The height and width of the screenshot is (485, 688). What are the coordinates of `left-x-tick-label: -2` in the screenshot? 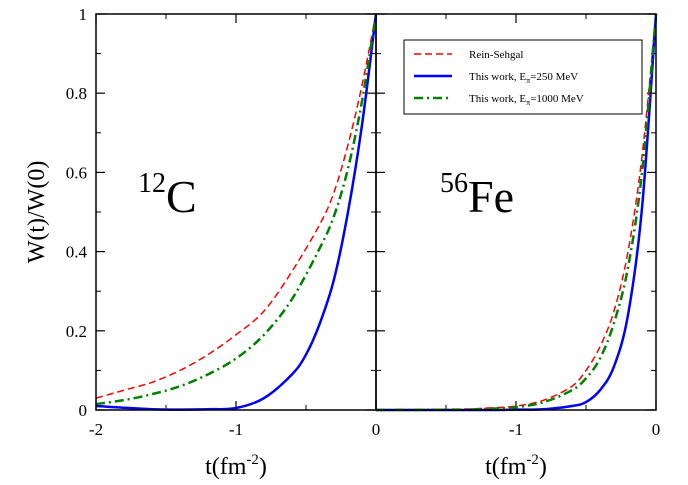 It's located at (96, 429).